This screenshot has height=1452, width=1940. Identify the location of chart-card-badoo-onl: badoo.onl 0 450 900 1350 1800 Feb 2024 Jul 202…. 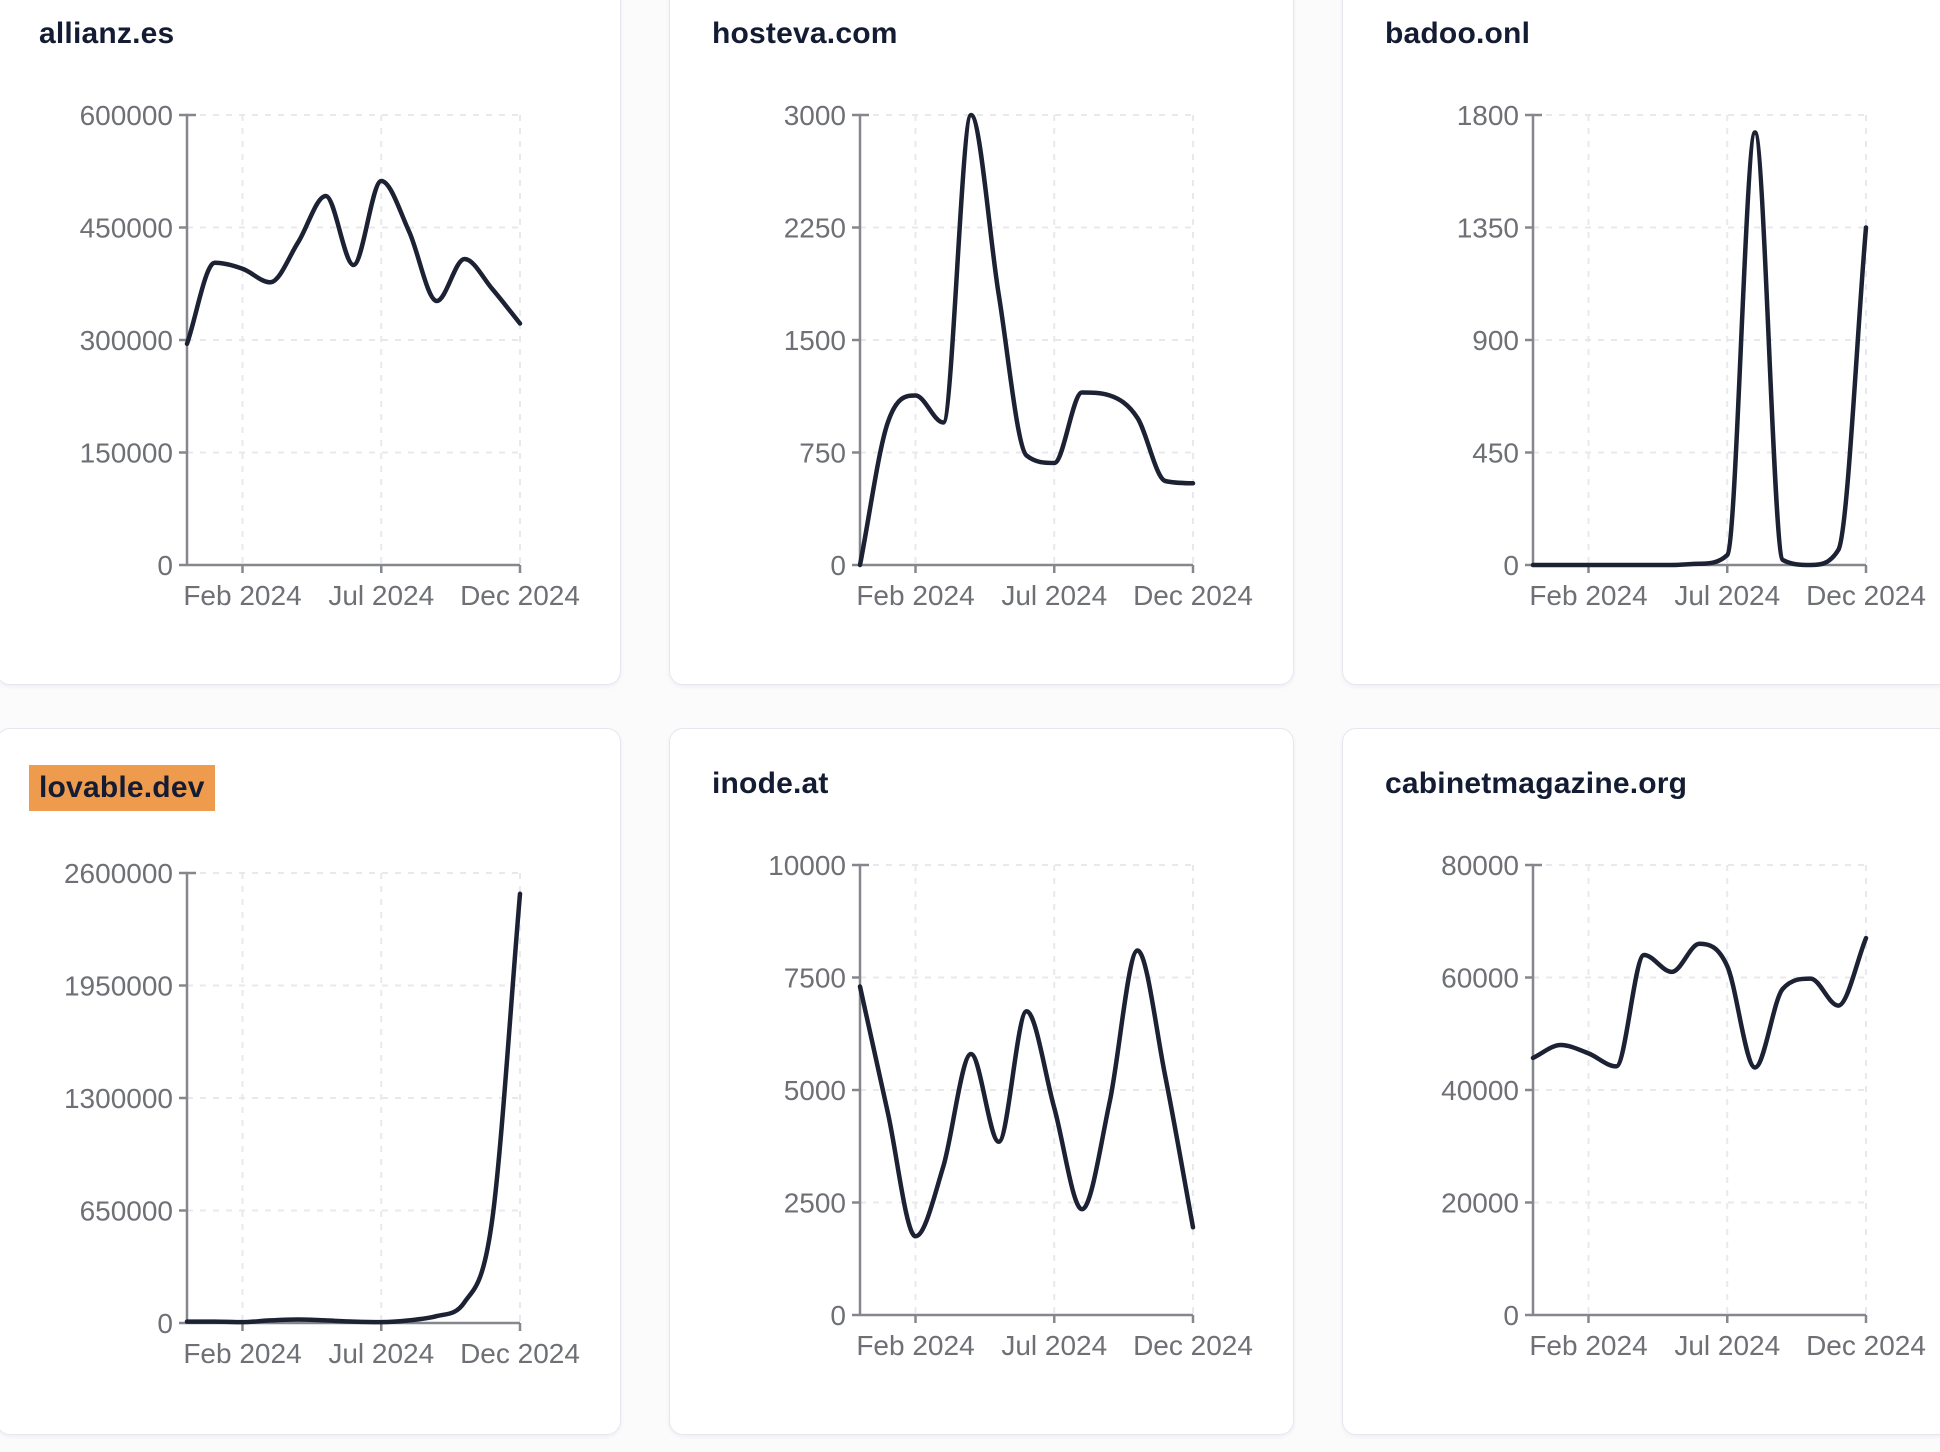
(1641, 342).